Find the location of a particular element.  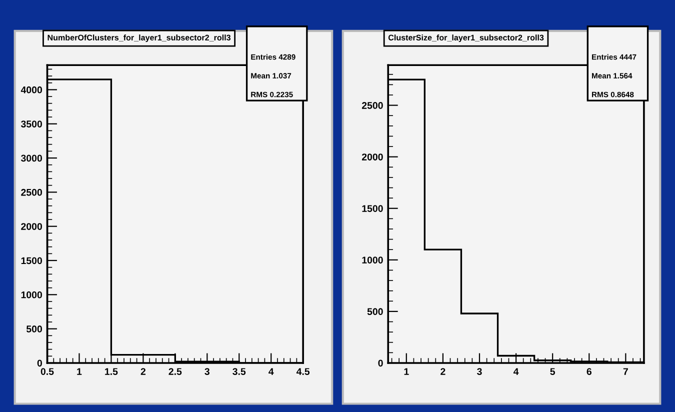

chart-title: ClusterSize_for_layer1_subsector2_roll3 is located at coordinates (466, 38).